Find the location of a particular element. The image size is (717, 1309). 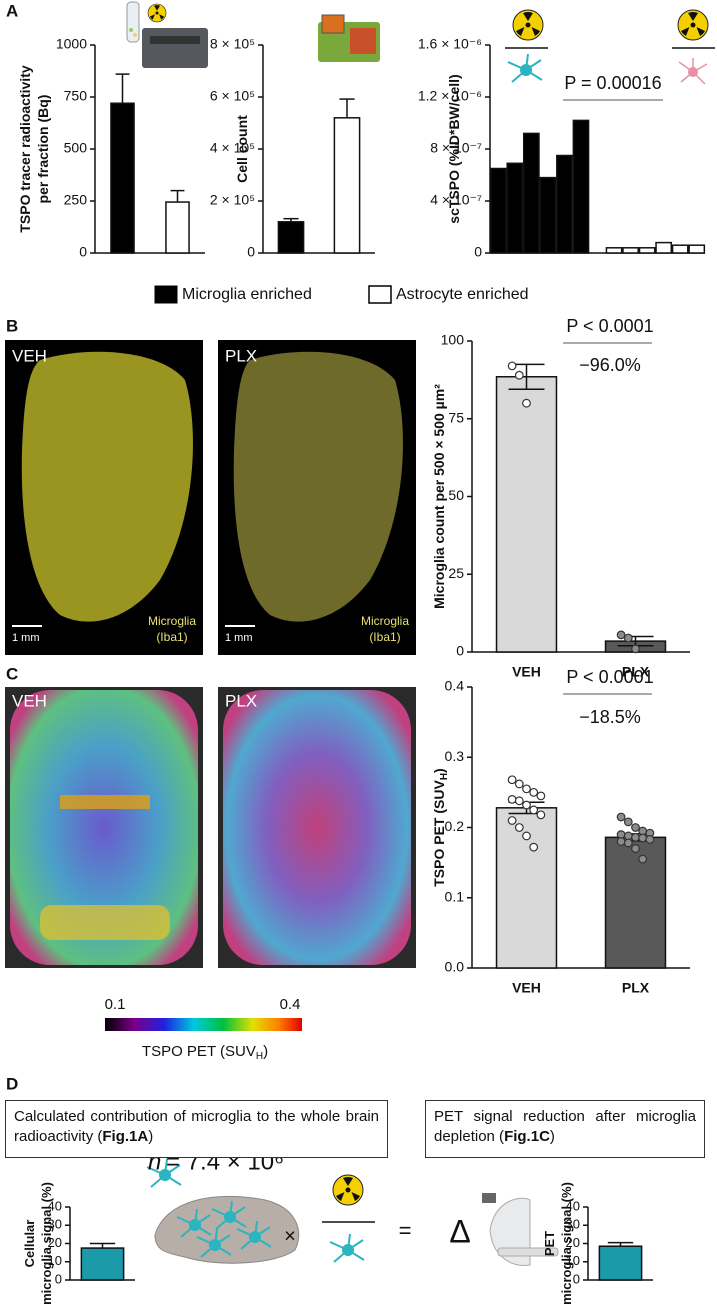

y-axis-label-text: TSPO PET (SUV is located at coordinates (439, 833).